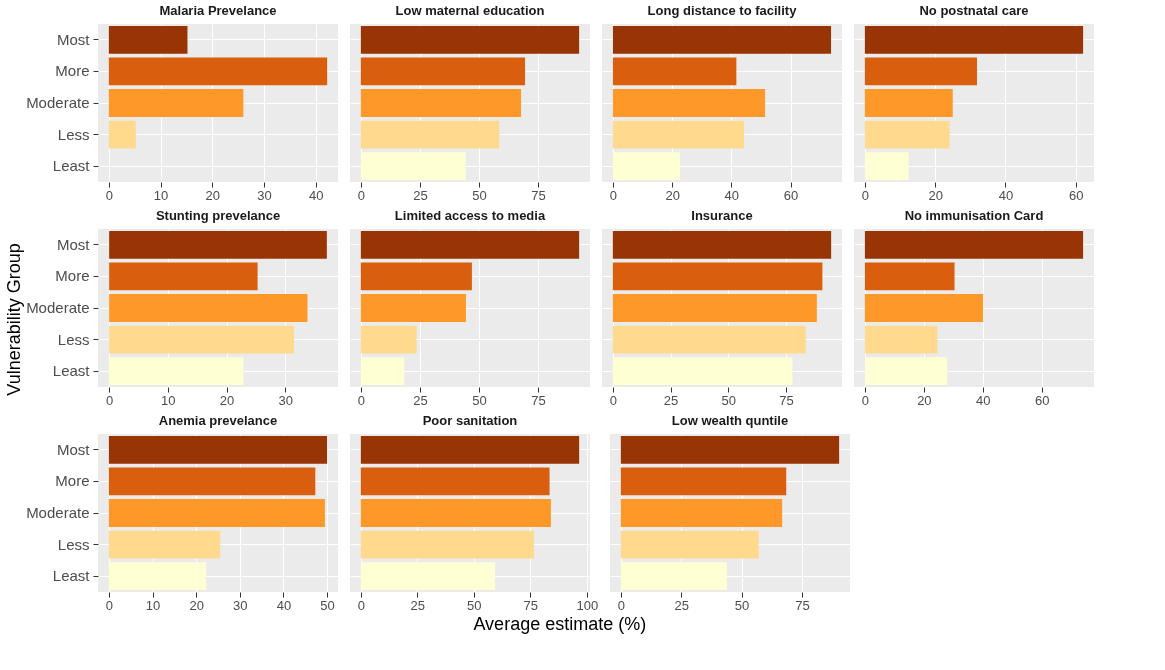 The width and height of the screenshot is (1165, 670). What do you see at coordinates (470, 215) in the screenshot?
I see `chart-title: Limited access to media` at bounding box center [470, 215].